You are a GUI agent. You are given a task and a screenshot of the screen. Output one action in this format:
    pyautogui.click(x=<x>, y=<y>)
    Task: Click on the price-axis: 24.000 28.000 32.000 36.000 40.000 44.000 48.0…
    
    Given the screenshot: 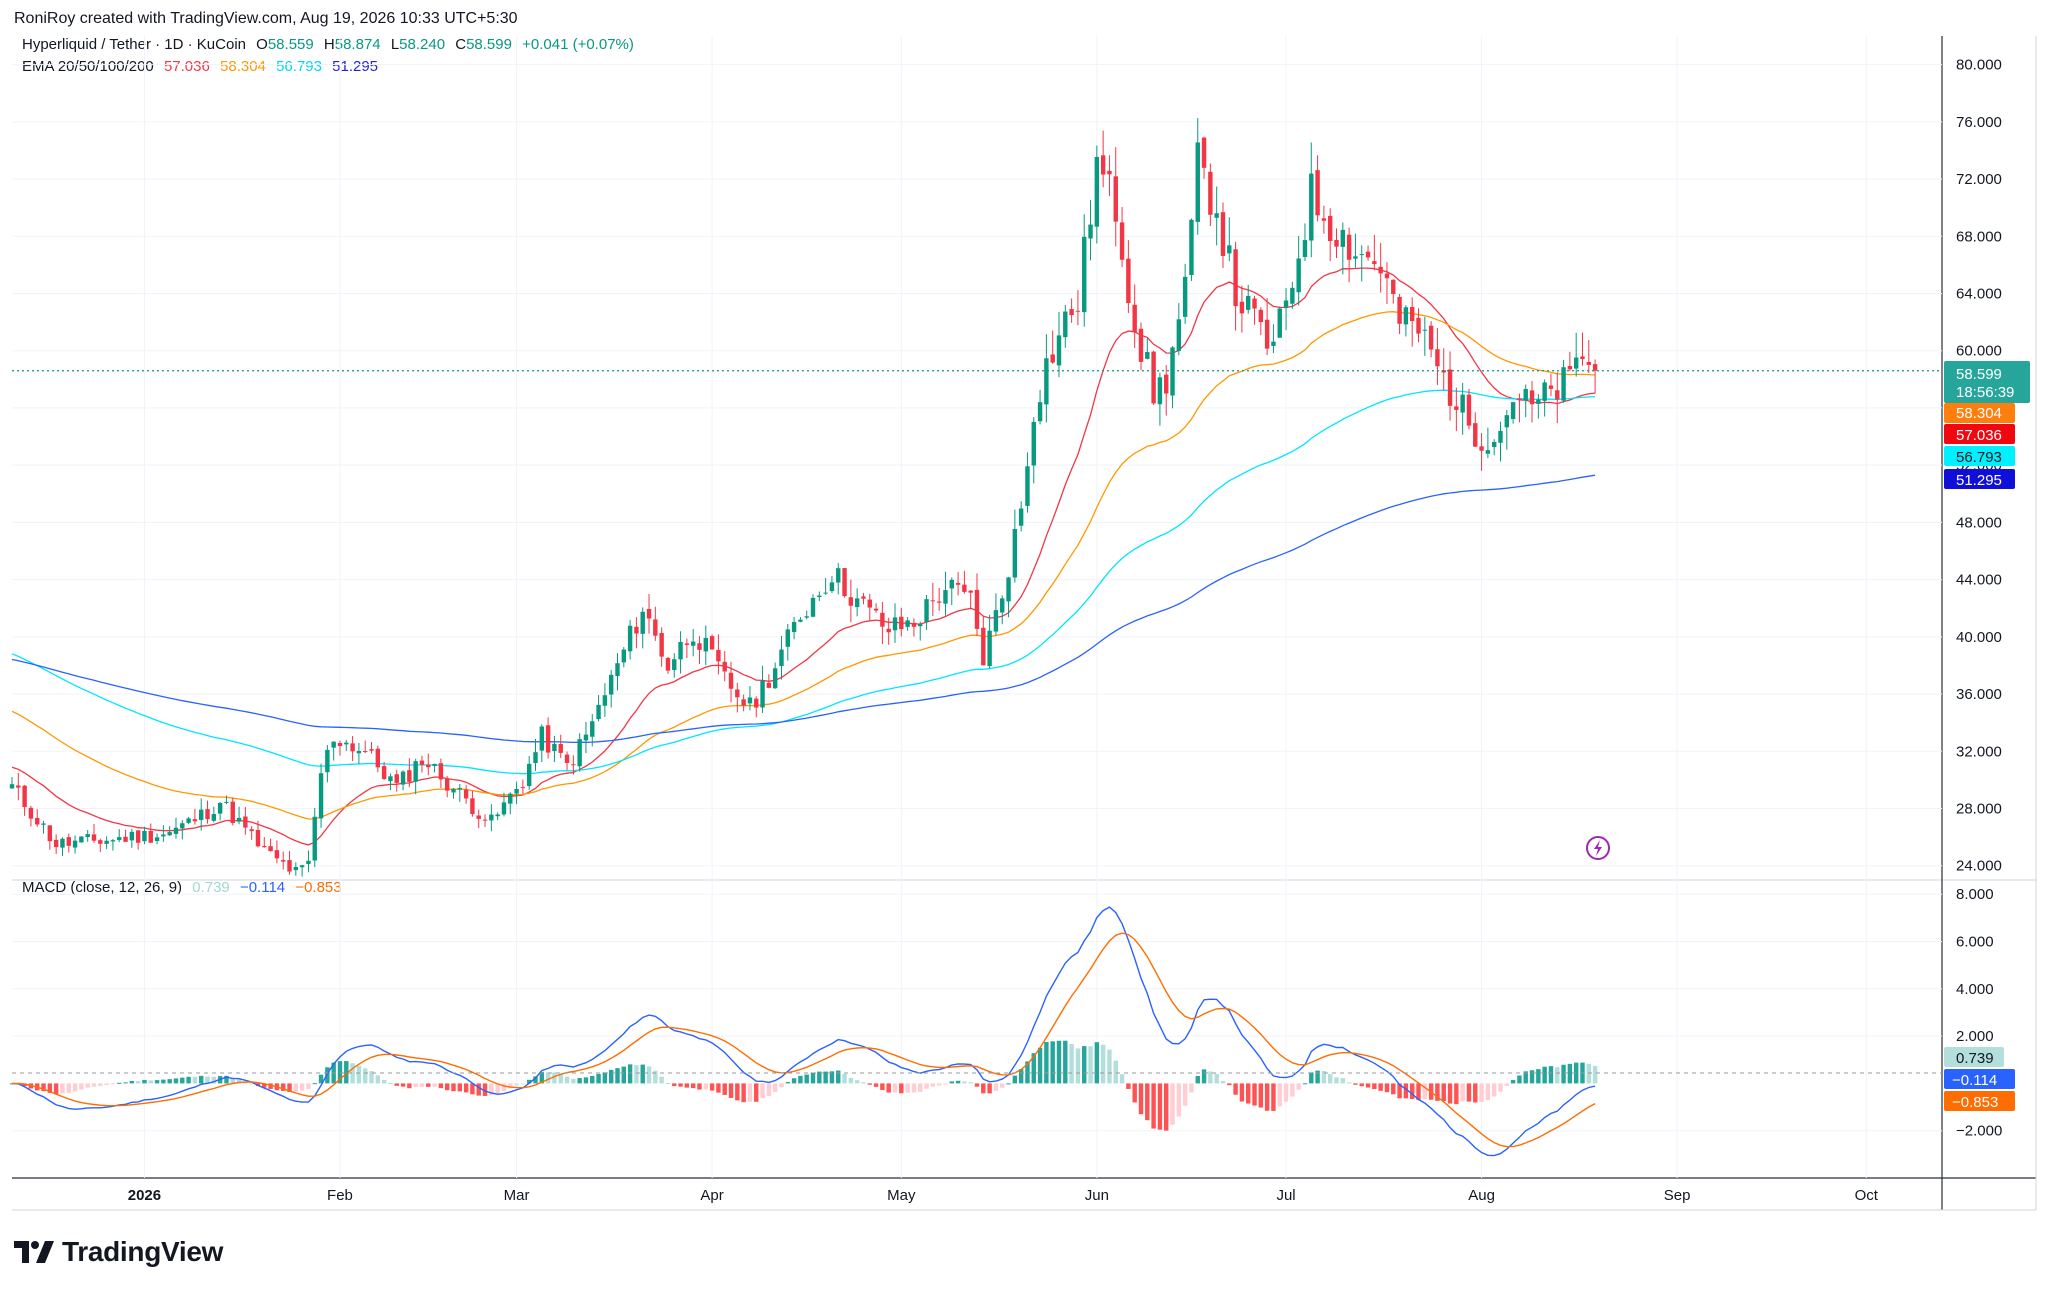 What is the action you would take?
    pyautogui.click(x=1979, y=598)
    